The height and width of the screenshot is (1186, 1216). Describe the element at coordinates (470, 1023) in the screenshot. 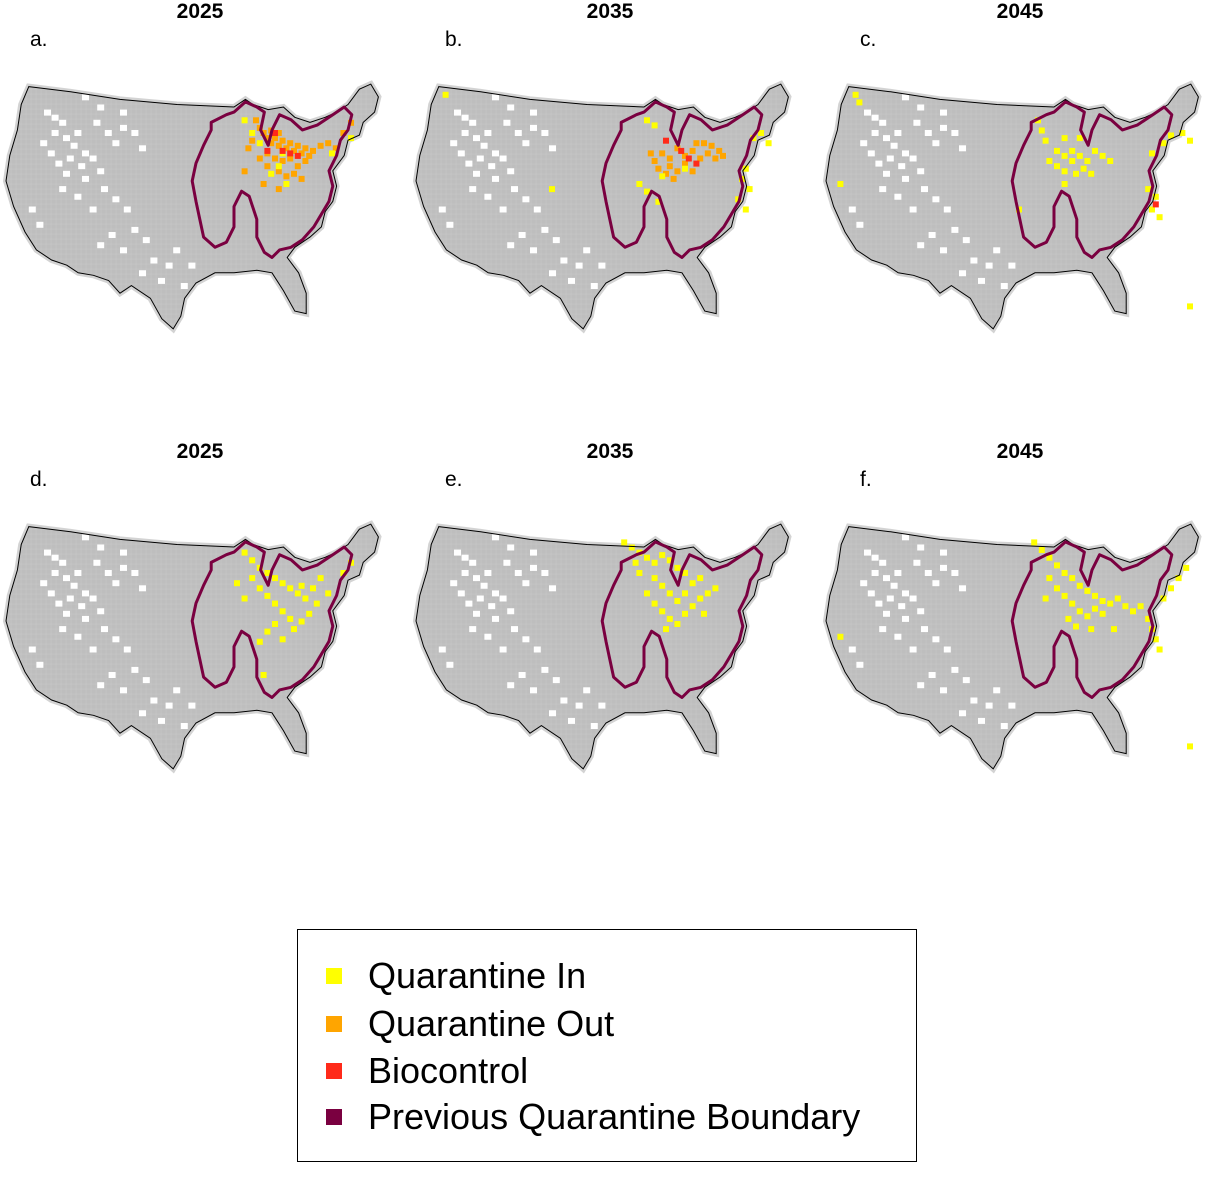

I see `legend-item-quarantine-out: Quarantine Out` at that location.